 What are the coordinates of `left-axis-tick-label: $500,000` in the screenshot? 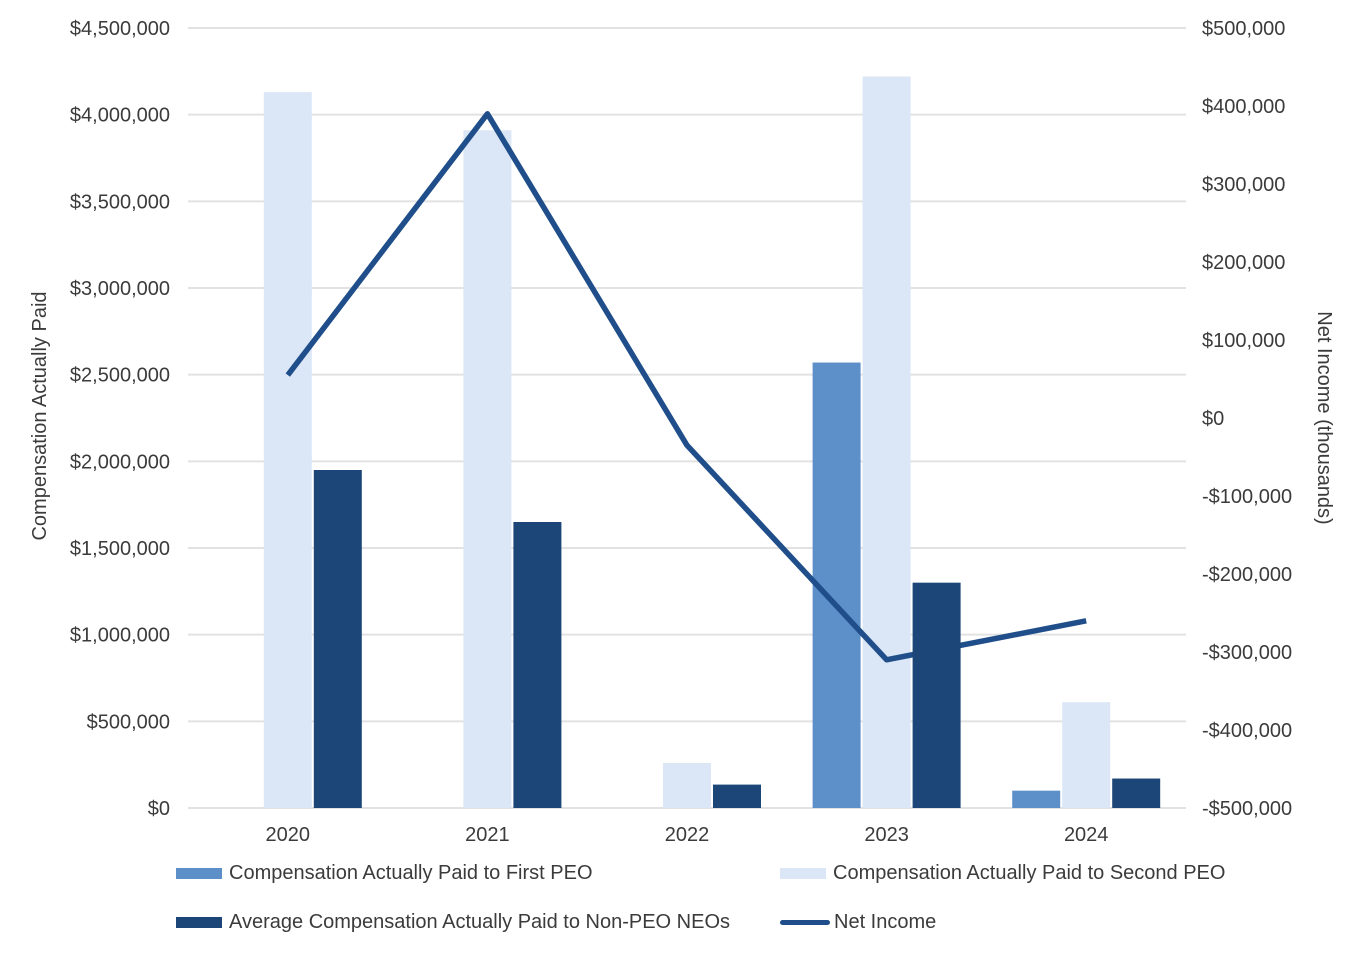 It's located at (128, 722).